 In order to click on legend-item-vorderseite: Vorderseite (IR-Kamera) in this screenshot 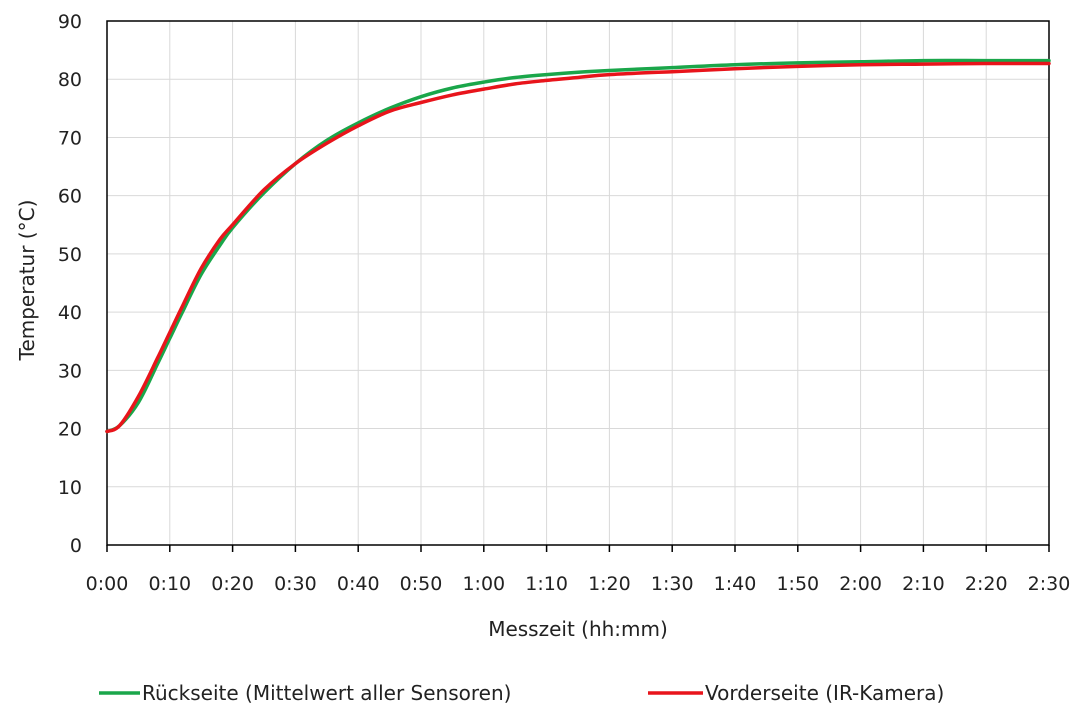, I will do `click(796, 693)`.